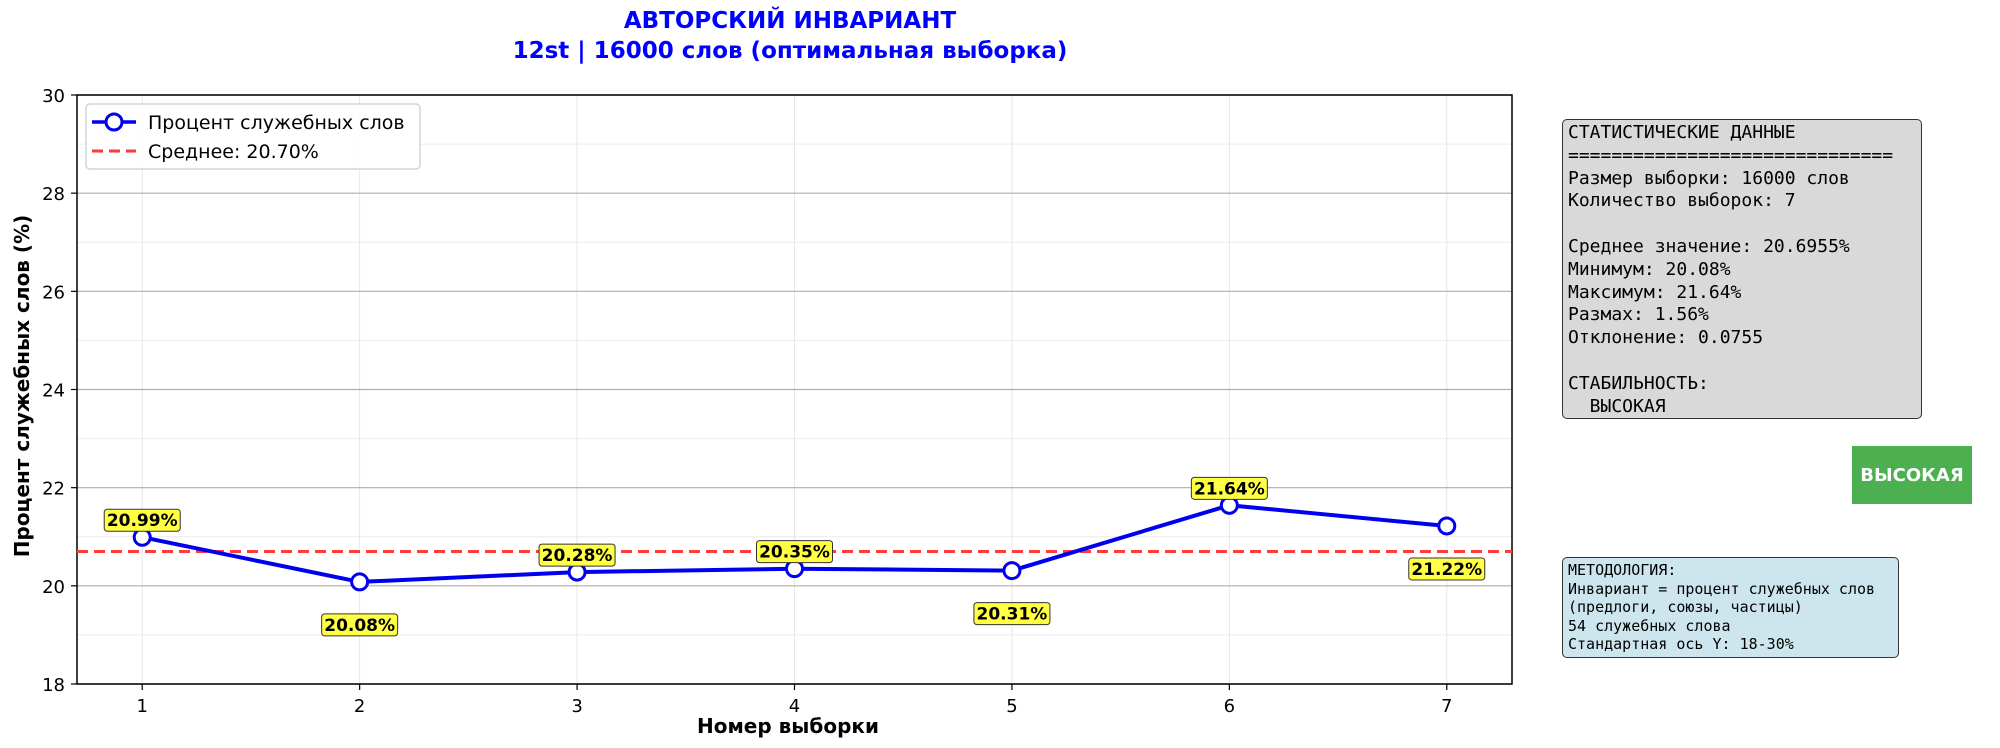 This screenshot has width=2000, height=748. What do you see at coordinates (1655, 292) in the screenshot?
I see `stats-line: Максимум: 21.64%` at bounding box center [1655, 292].